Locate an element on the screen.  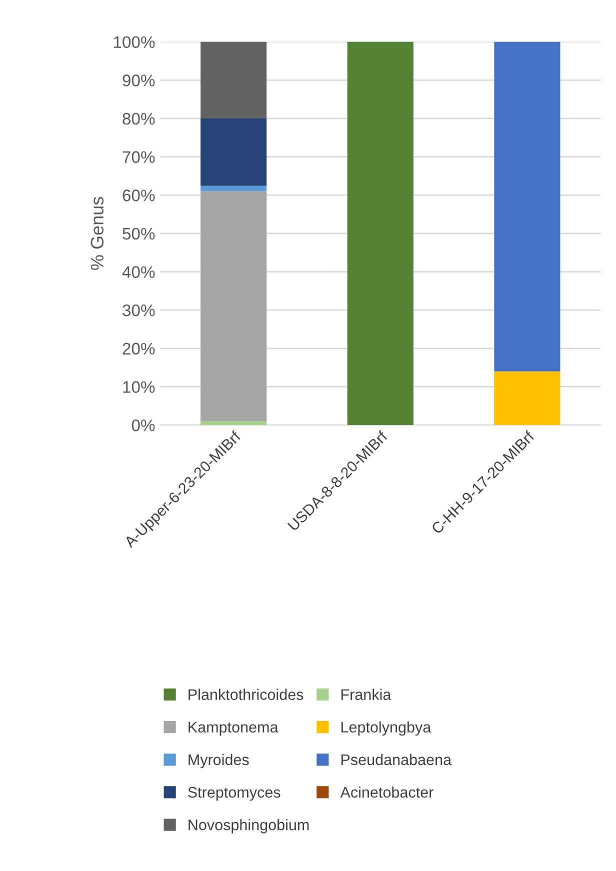
y-tick-label: 90% is located at coordinates (138, 80).